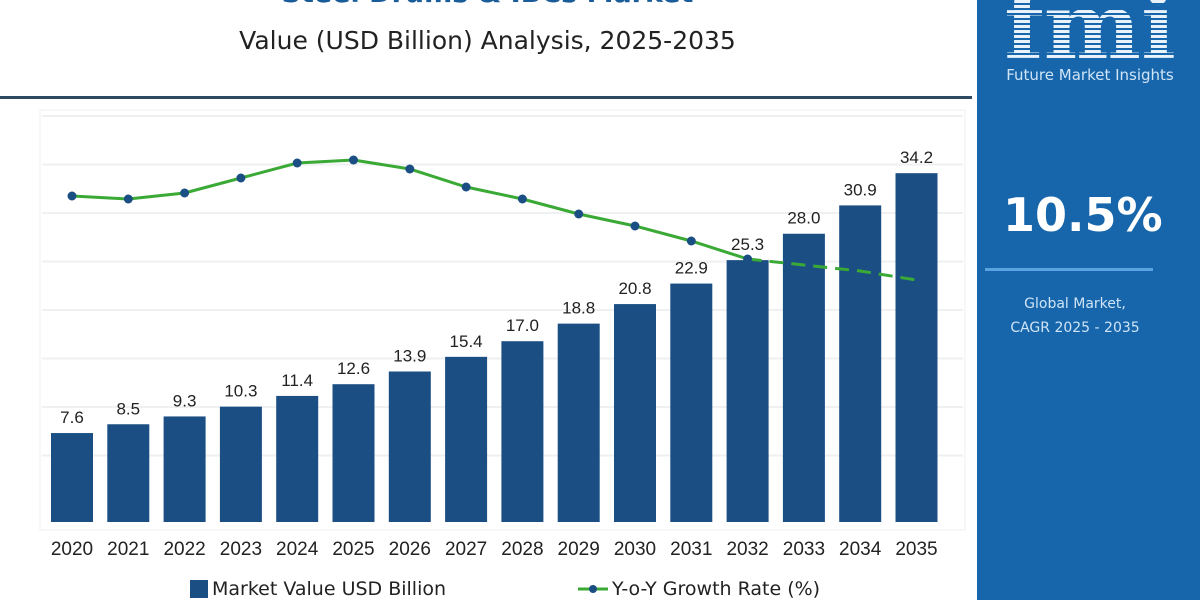 This screenshot has height=600, width=1200. What do you see at coordinates (353, 368) in the screenshot?
I see `data-label-2025: 12.6` at bounding box center [353, 368].